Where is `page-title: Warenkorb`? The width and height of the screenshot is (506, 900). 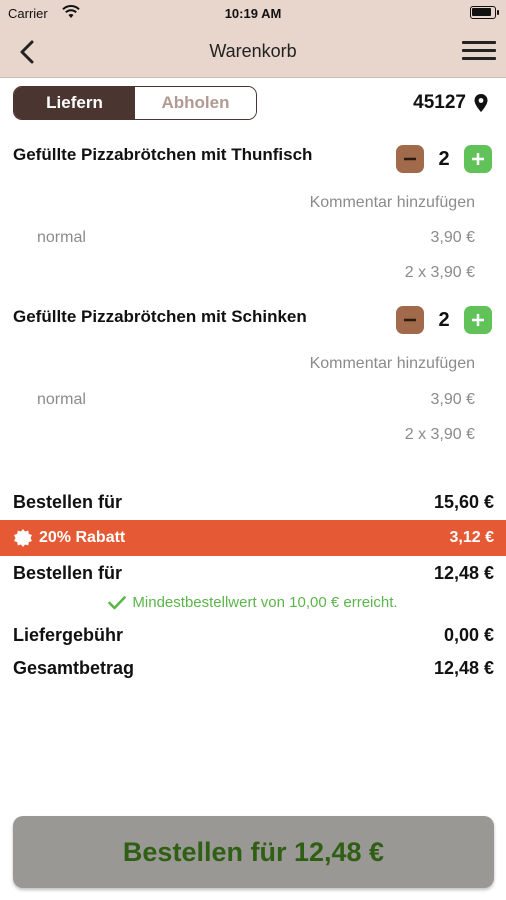
page-title: Warenkorb is located at coordinates (253, 51).